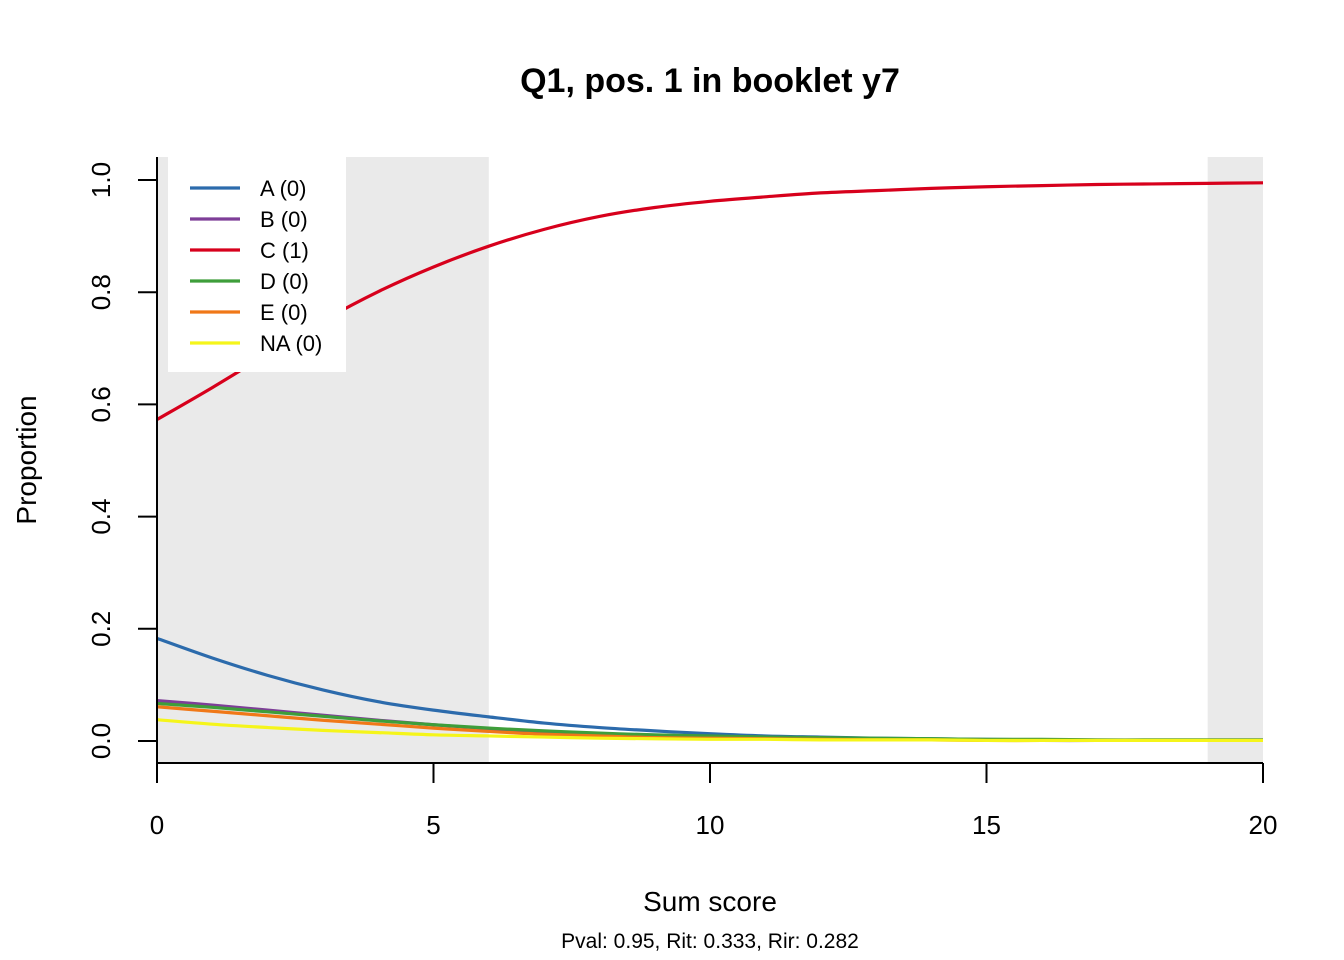  Describe the element at coordinates (710, 901) in the screenshot. I see `x-axis-label: Sum score` at that location.